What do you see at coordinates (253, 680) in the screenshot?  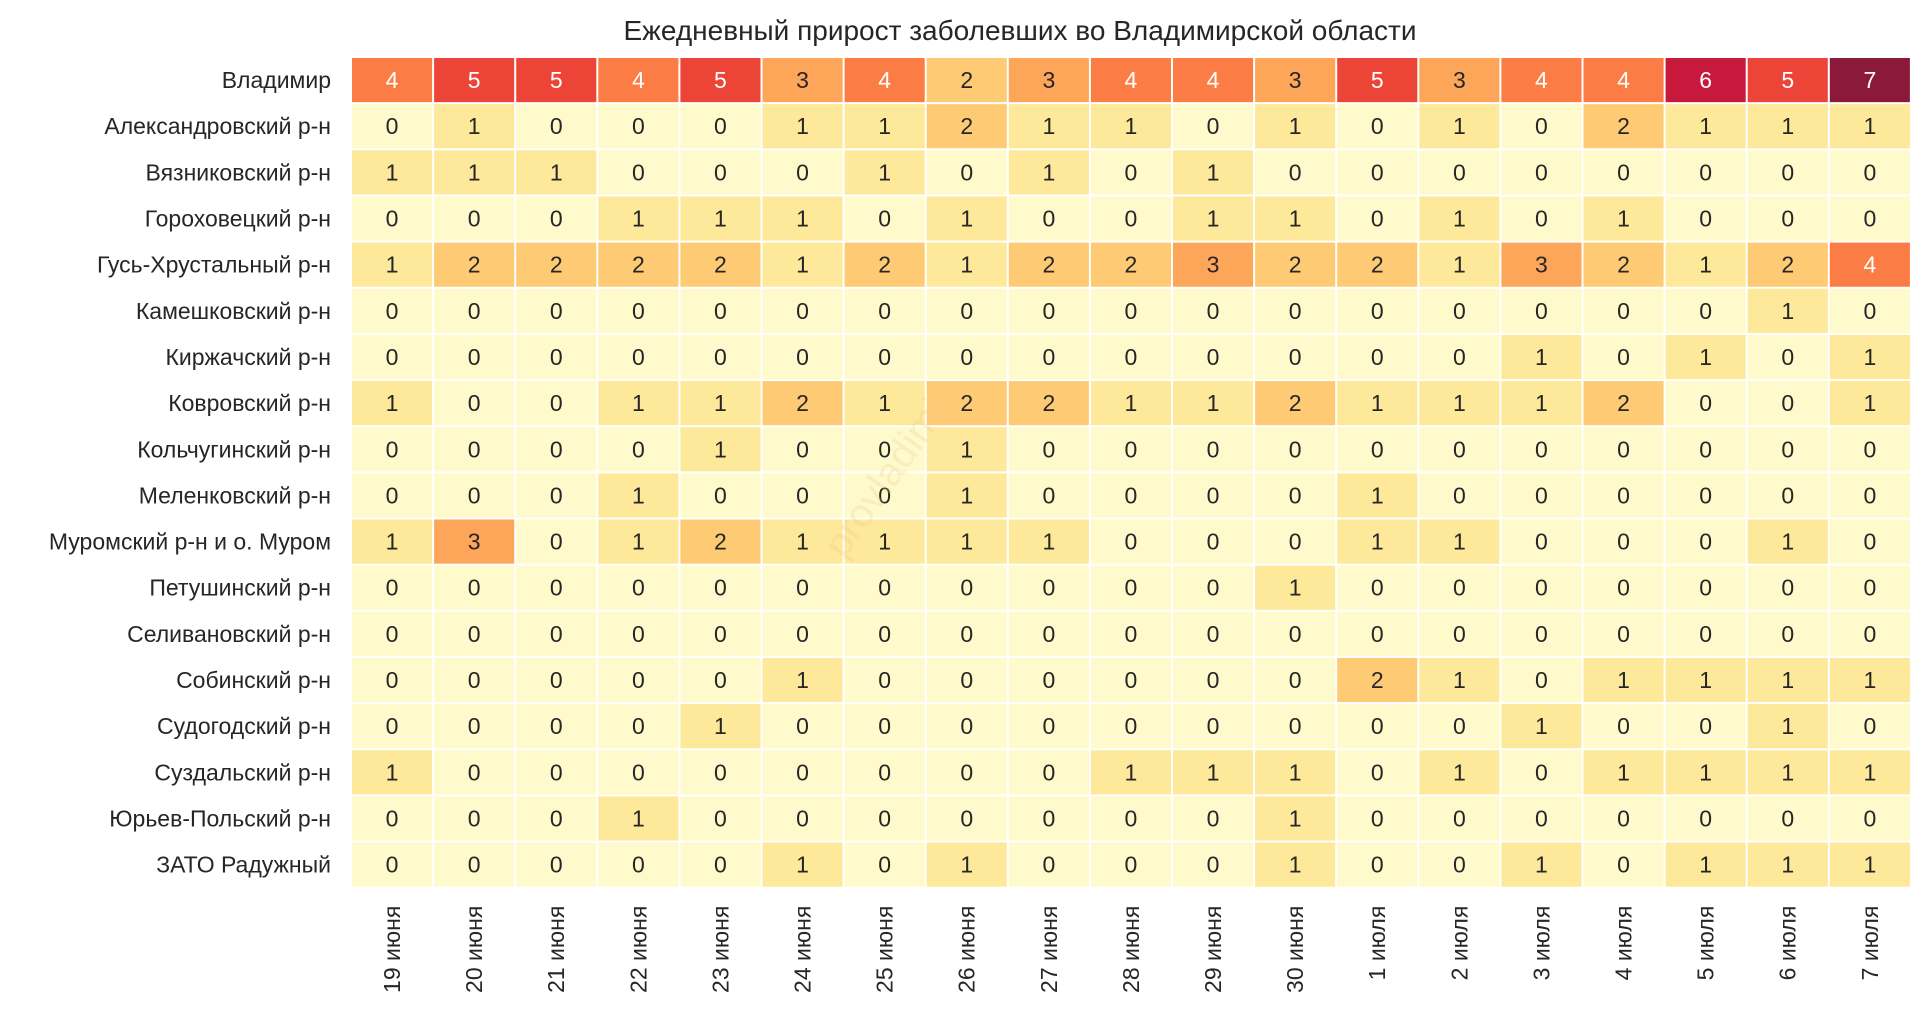 I see `row-label: Собинский р-н` at bounding box center [253, 680].